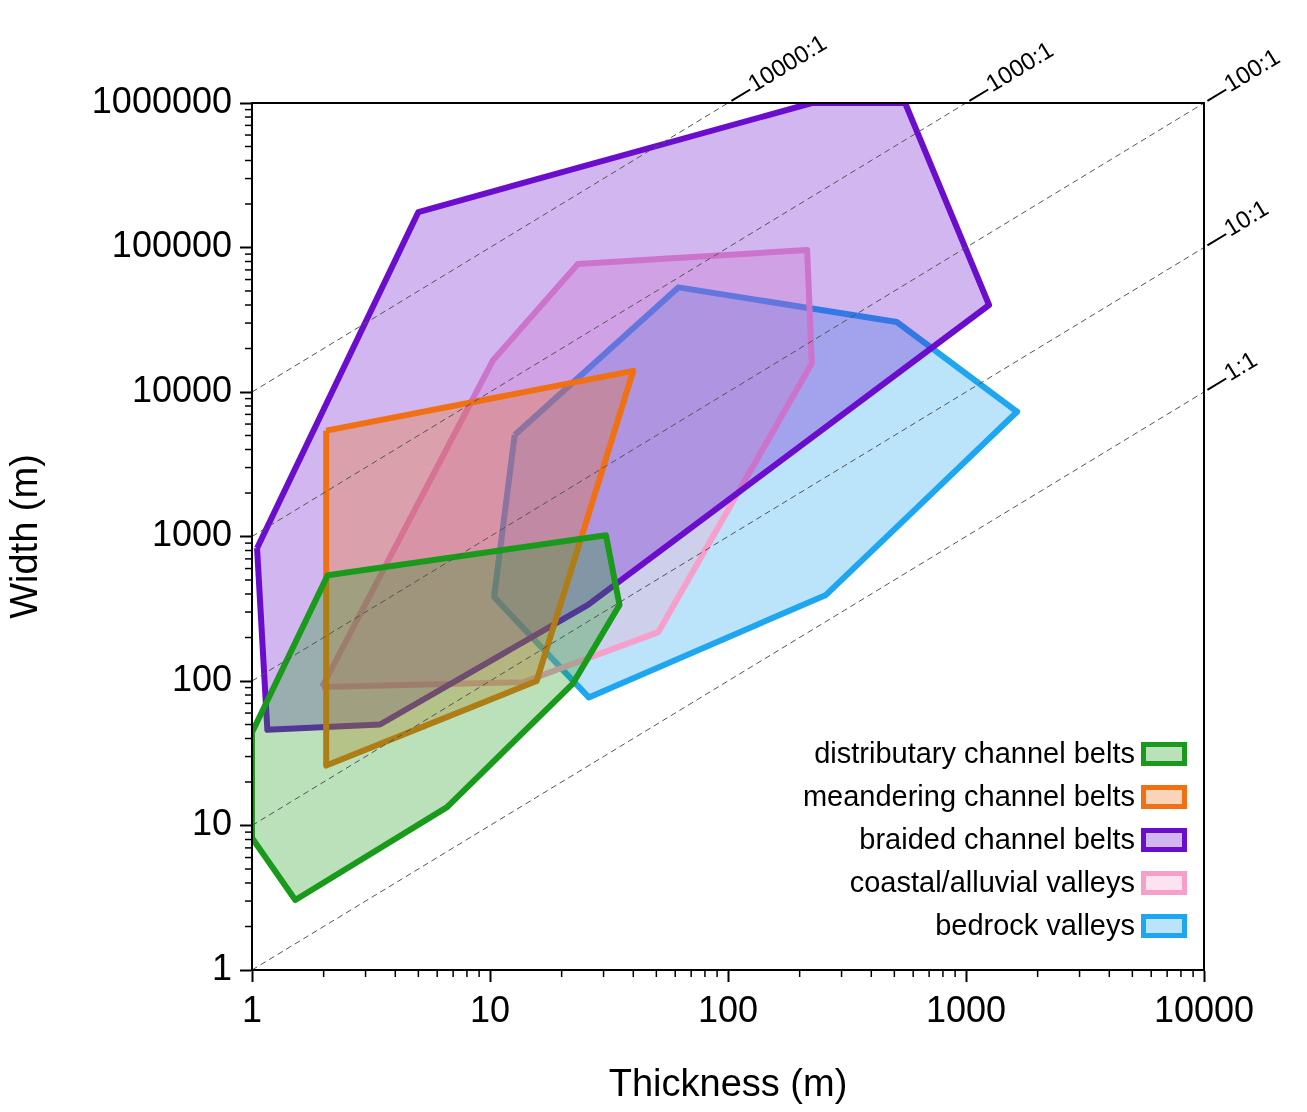 The height and width of the screenshot is (1112, 1307). Describe the element at coordinates (728, 1009) in the screenshot. I see `x-tick-label: 100` at that location.